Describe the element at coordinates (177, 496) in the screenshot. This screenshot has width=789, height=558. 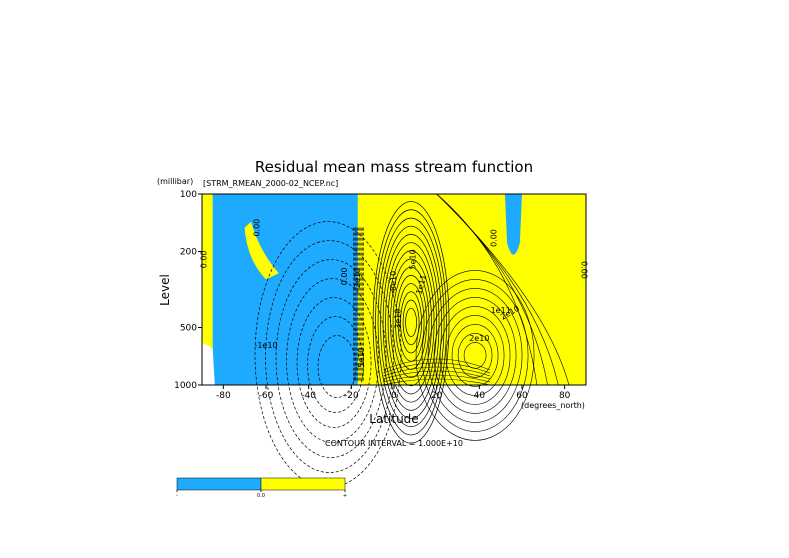
I see `colorbar-label: -` at that location.